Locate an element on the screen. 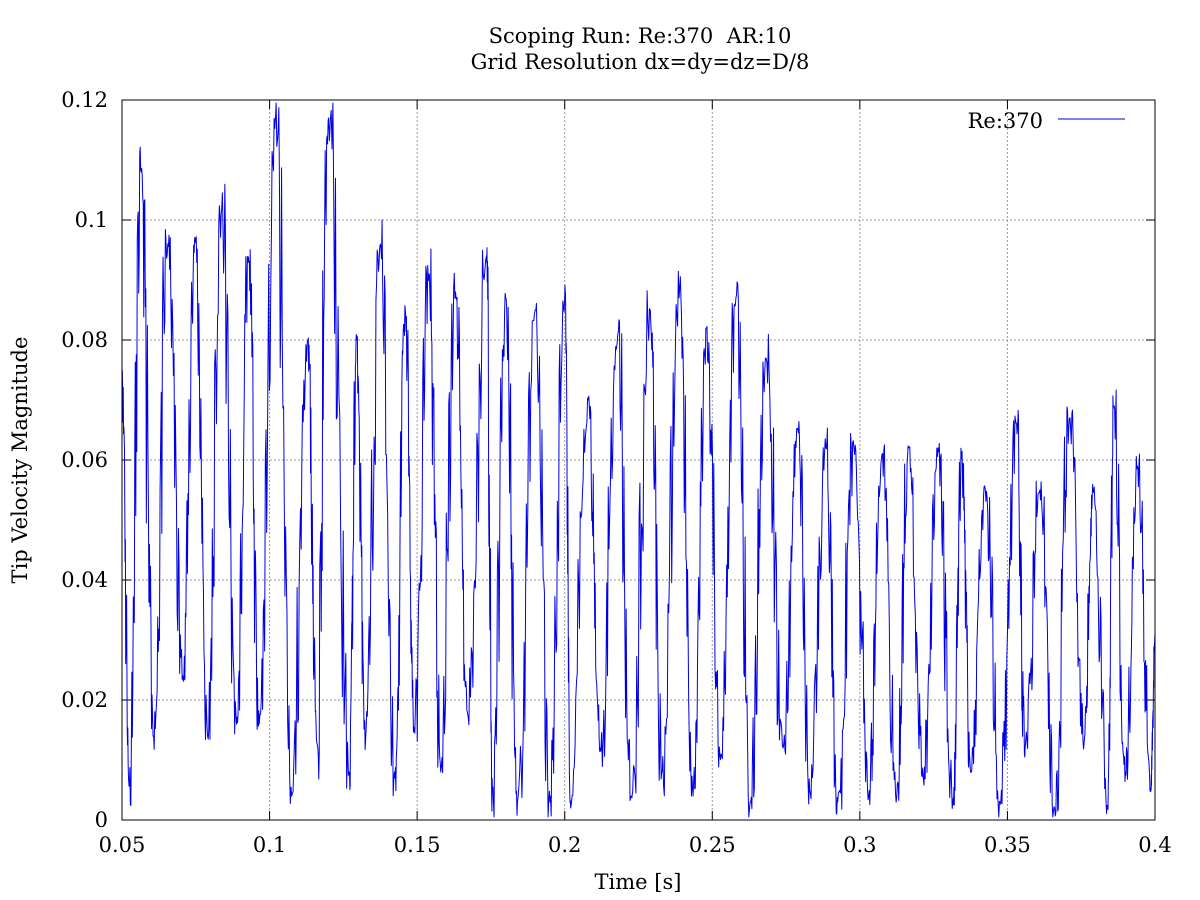  x-tick-label: 0.3 is located at coordinates (859, 845).